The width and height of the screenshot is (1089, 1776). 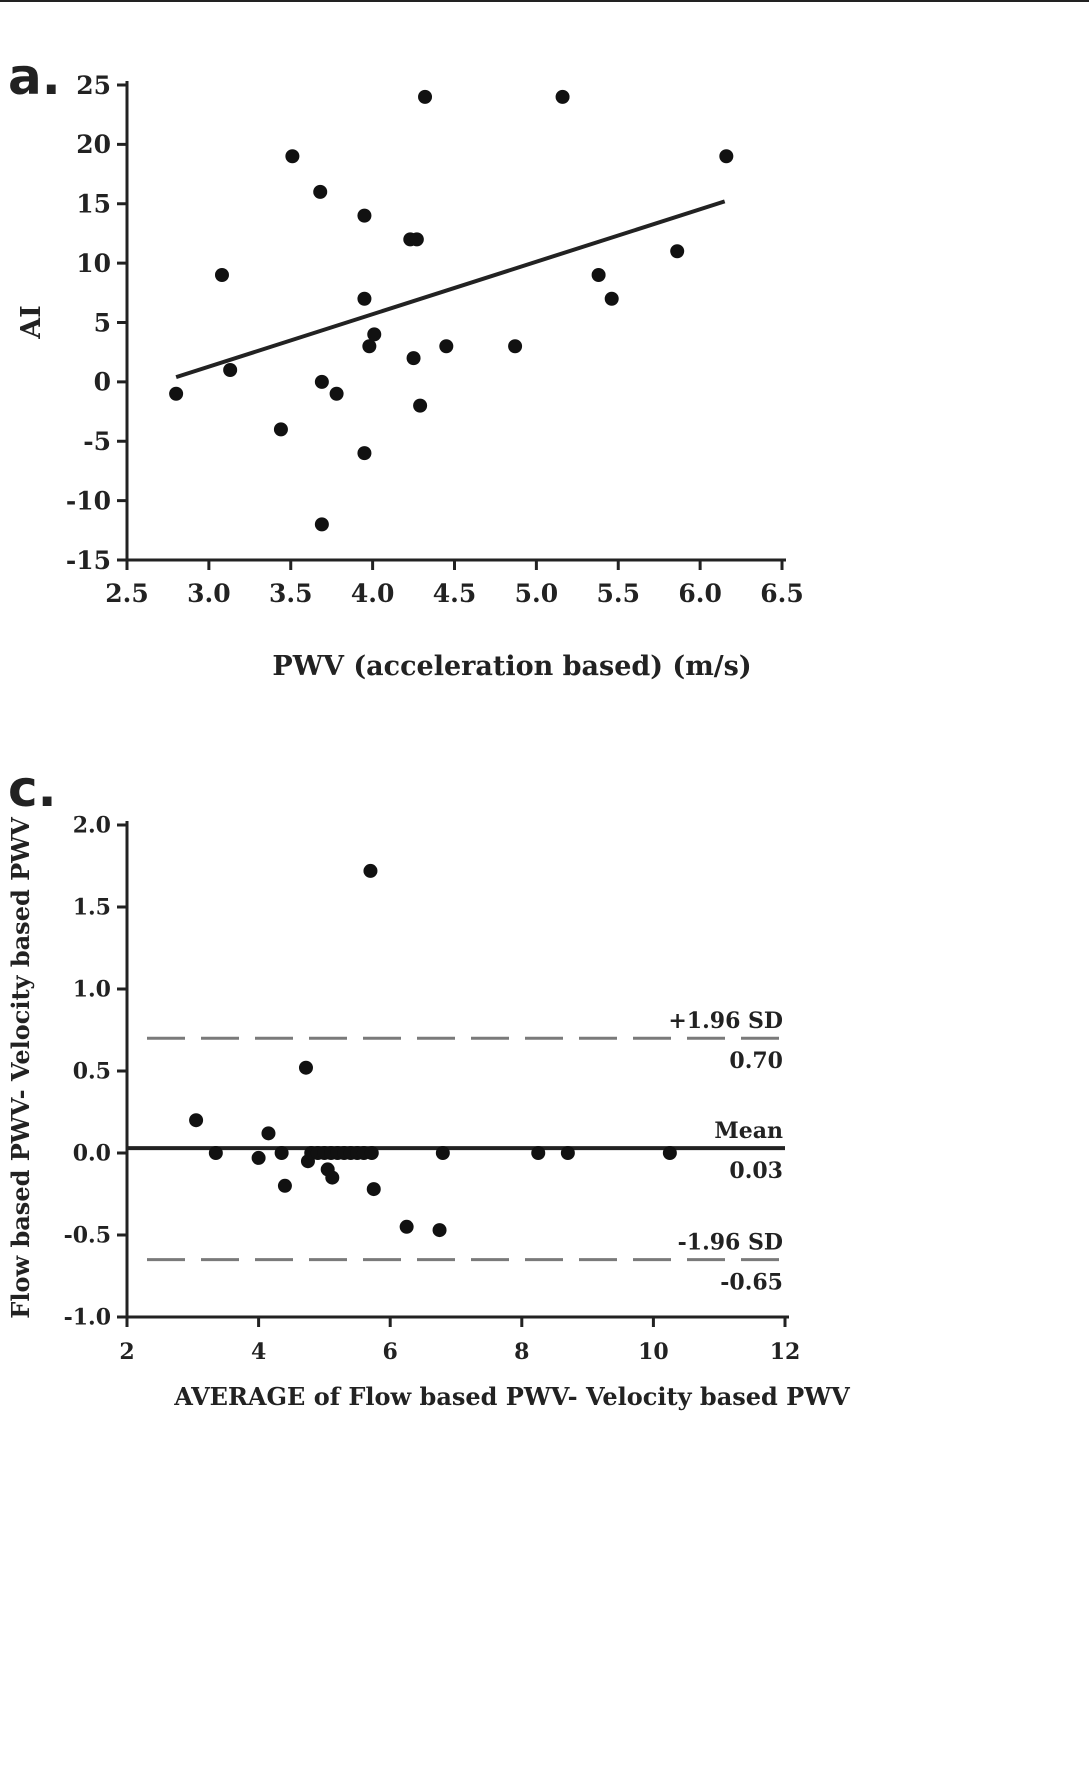 What do you see at coordinates (32, 789) in the screenshot?
I see `panel-c-letter: c.` at bounding box center [32, 789].